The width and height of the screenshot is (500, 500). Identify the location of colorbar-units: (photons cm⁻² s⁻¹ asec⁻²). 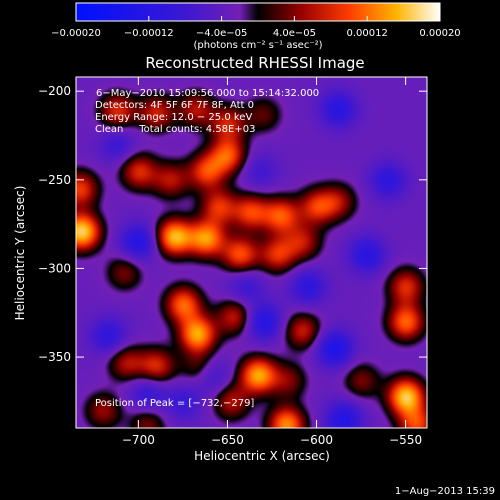
(257, 45).